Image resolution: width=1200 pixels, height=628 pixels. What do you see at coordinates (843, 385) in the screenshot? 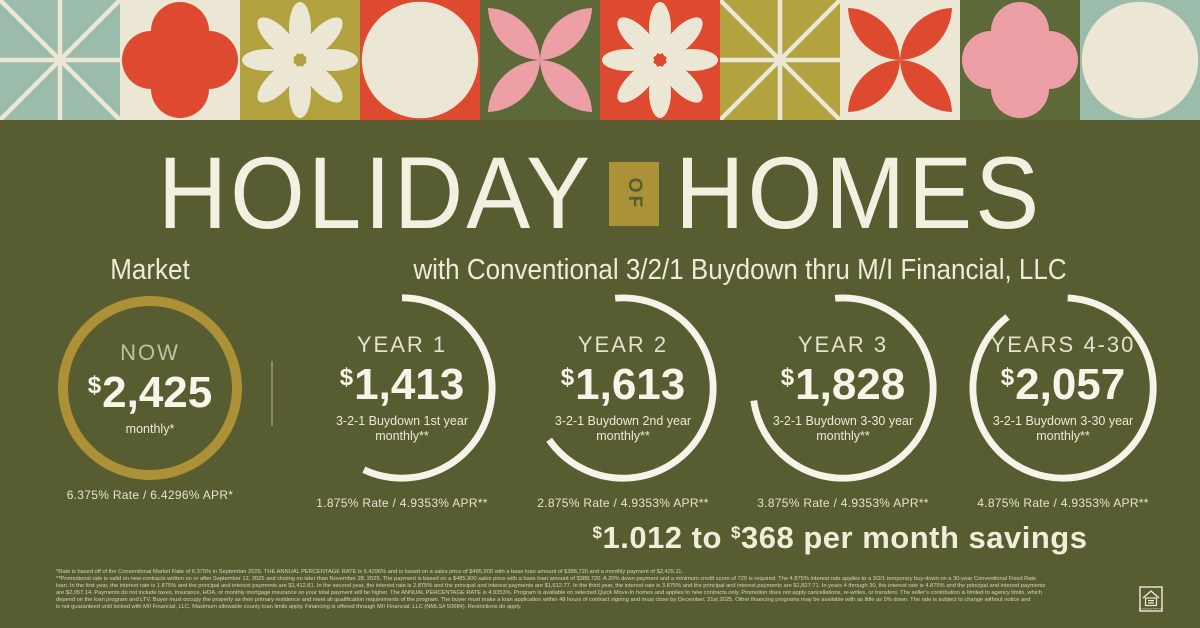
I see `monthly-payment-amount: $1,828` at bounding box center [843, 385].